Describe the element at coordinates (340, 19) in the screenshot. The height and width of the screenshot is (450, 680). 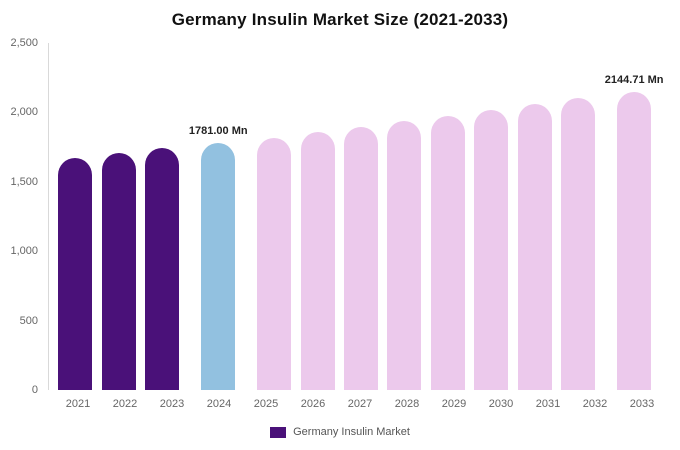
I see `chart-title: Germany Insulin Market Size (2021-2033)` at that location.